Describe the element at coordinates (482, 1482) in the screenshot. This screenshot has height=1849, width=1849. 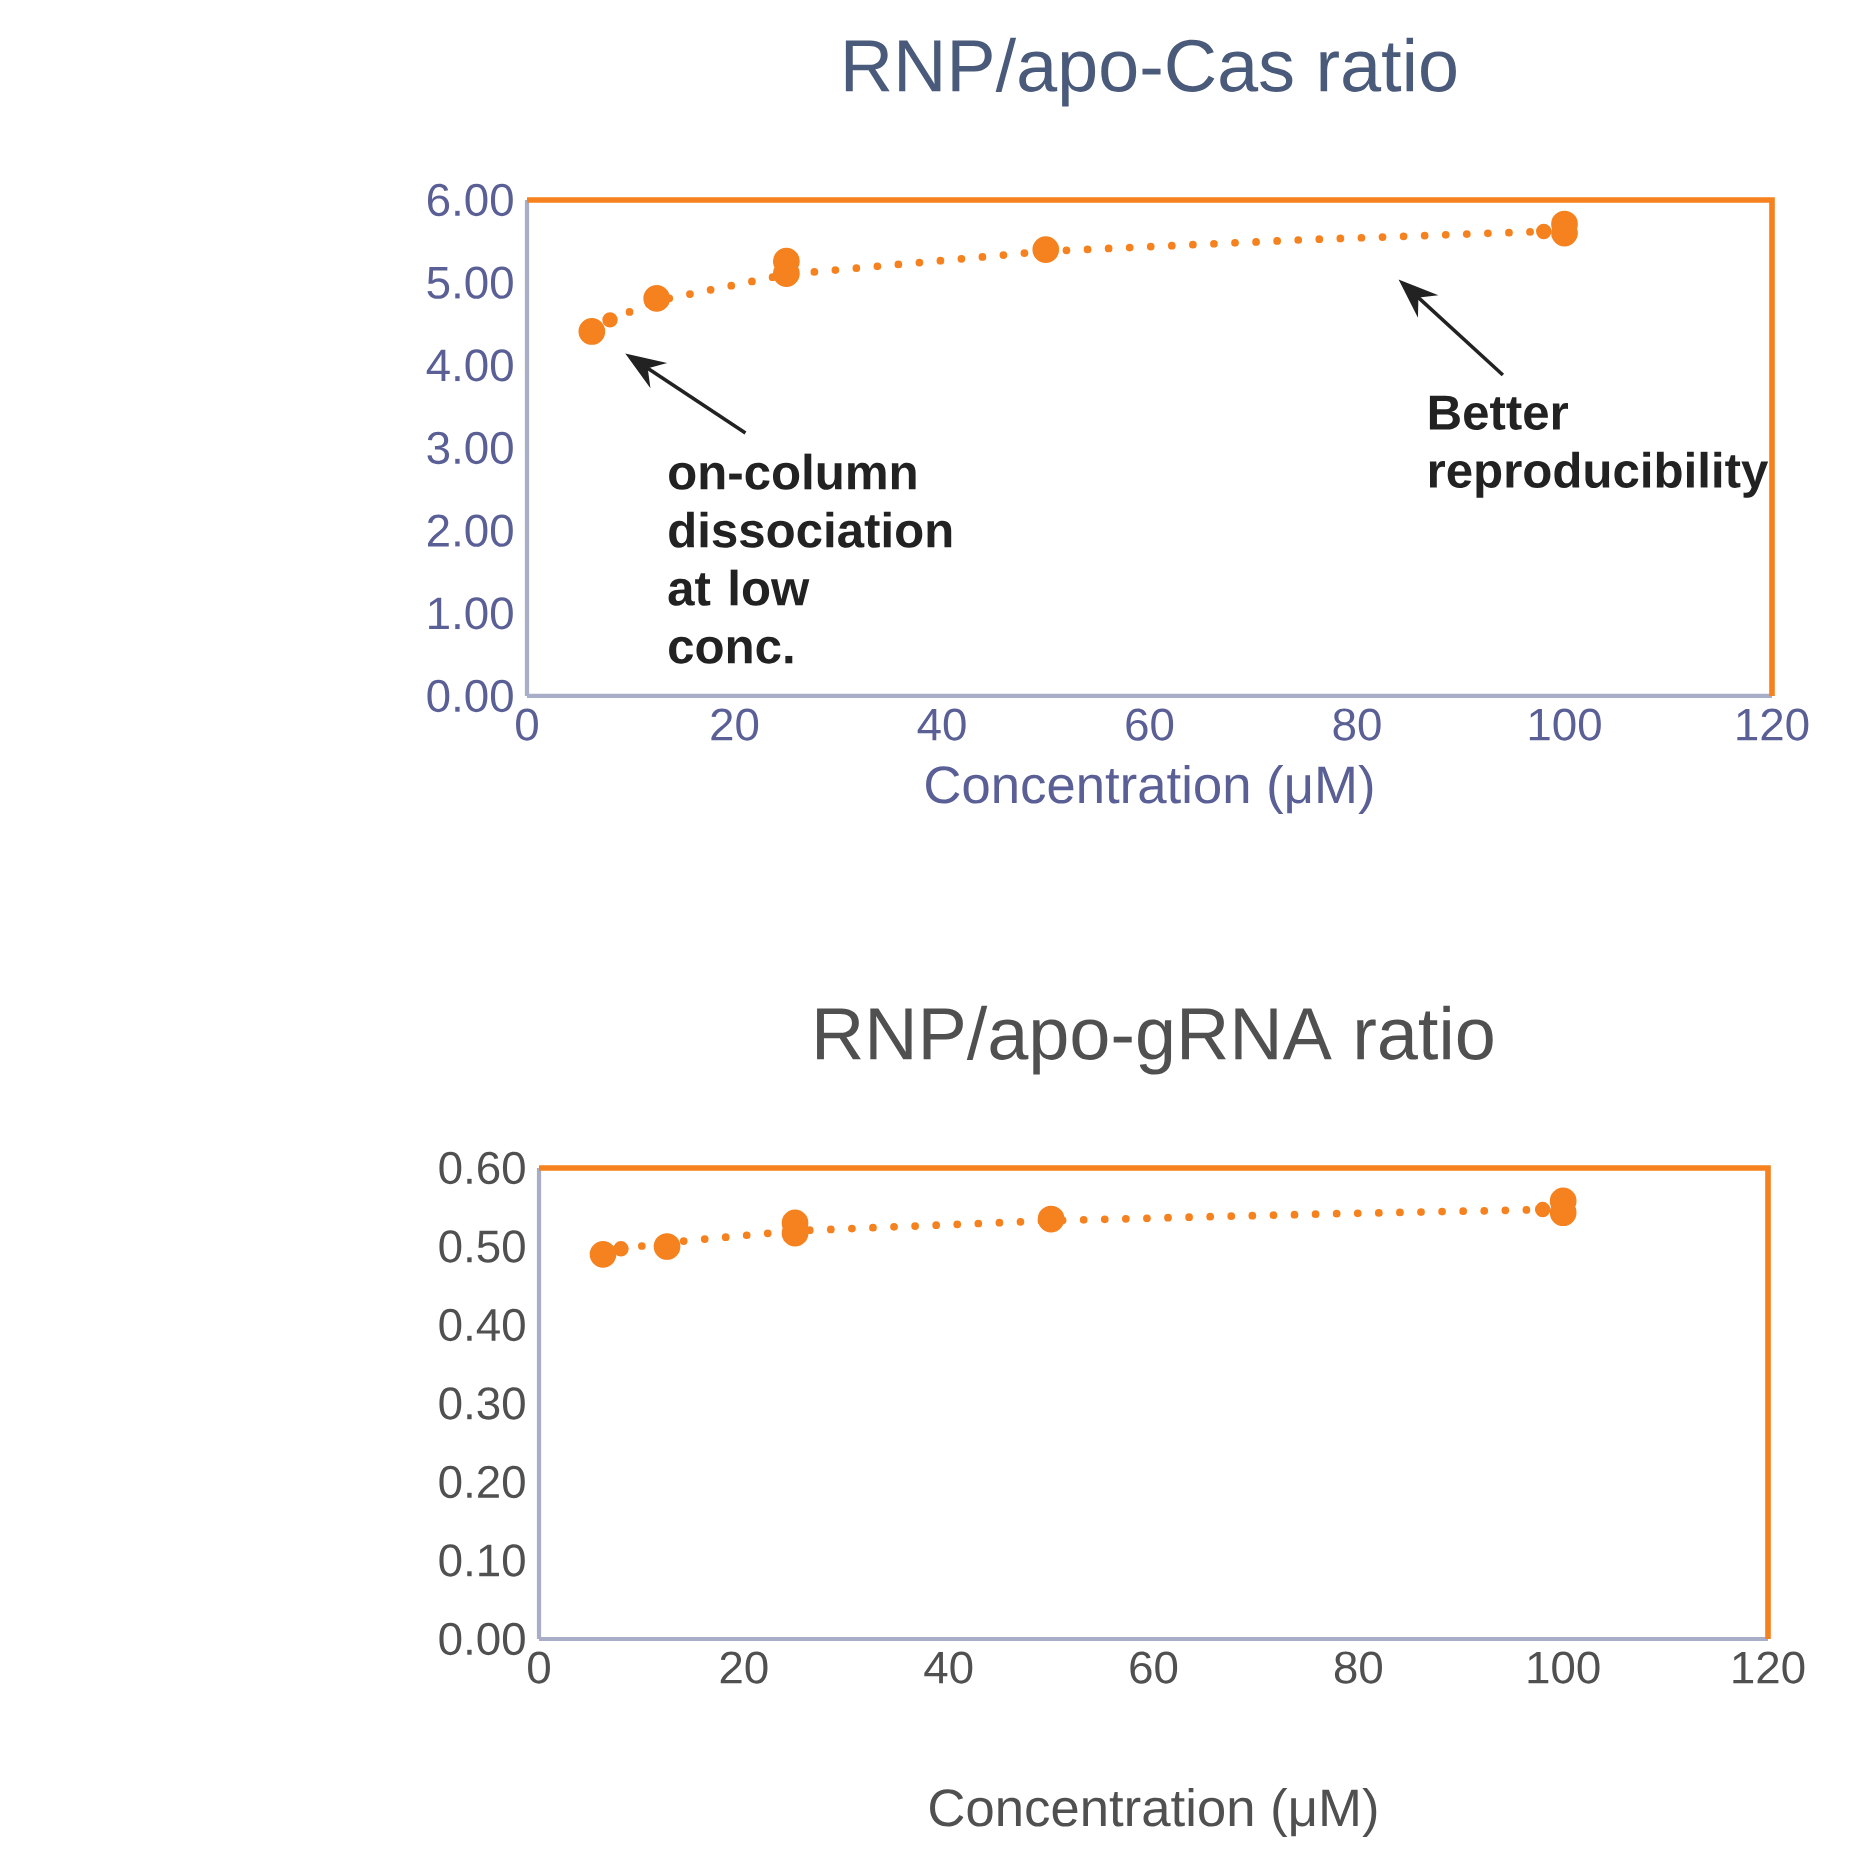
I see `y-tick-label: 0.20` at that location.